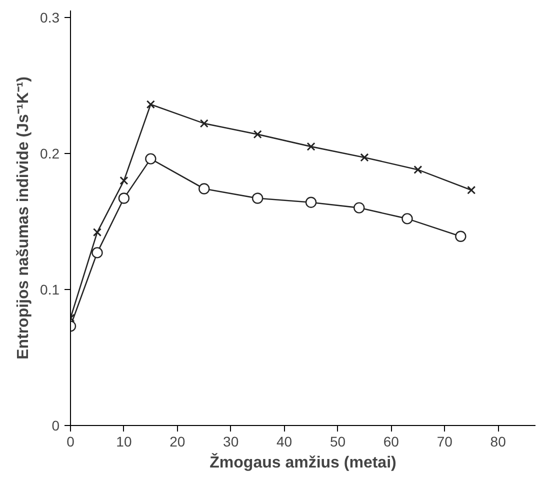  I want to click on x-tick-label: 80, so click(498, 442).